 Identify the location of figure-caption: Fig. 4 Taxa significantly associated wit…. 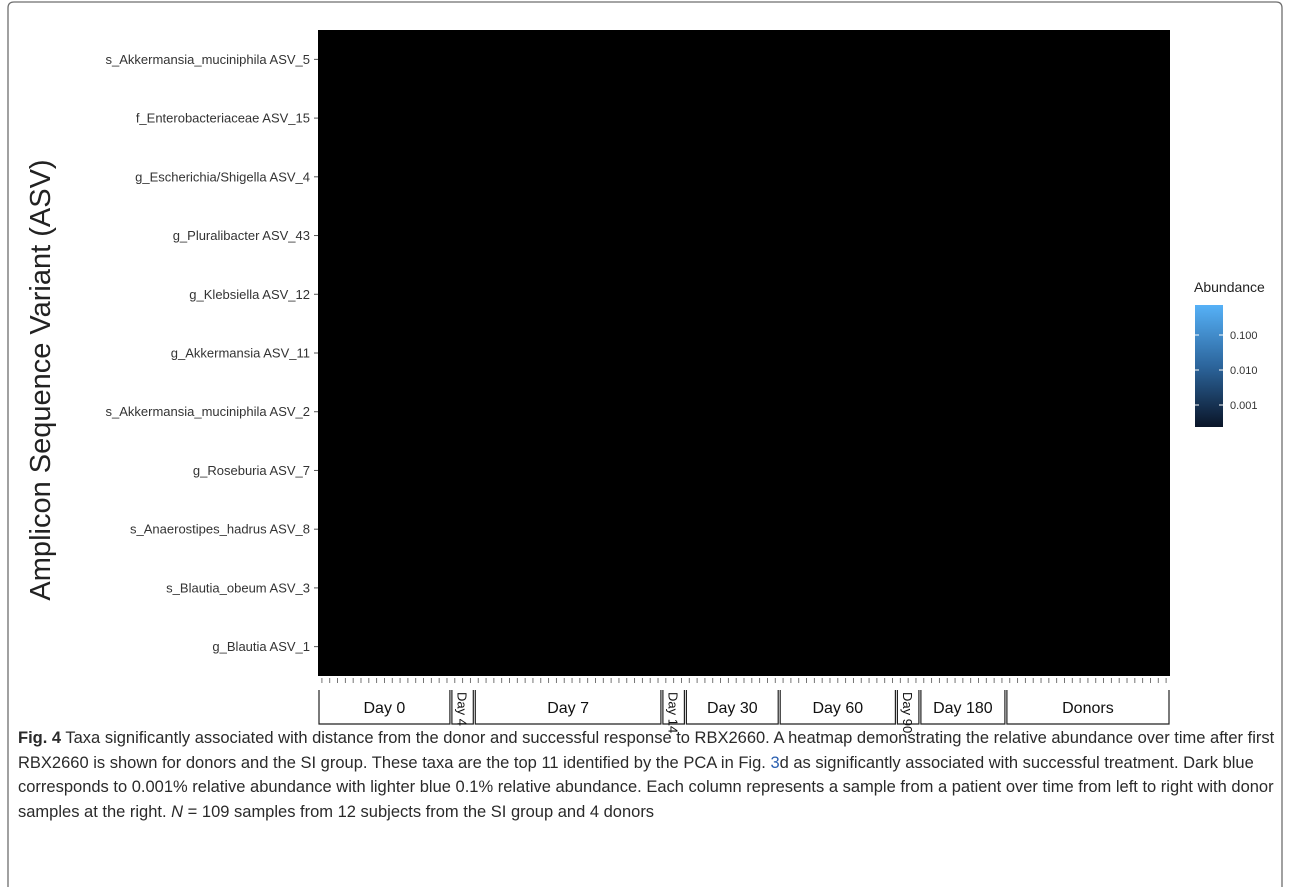
(649, 775).